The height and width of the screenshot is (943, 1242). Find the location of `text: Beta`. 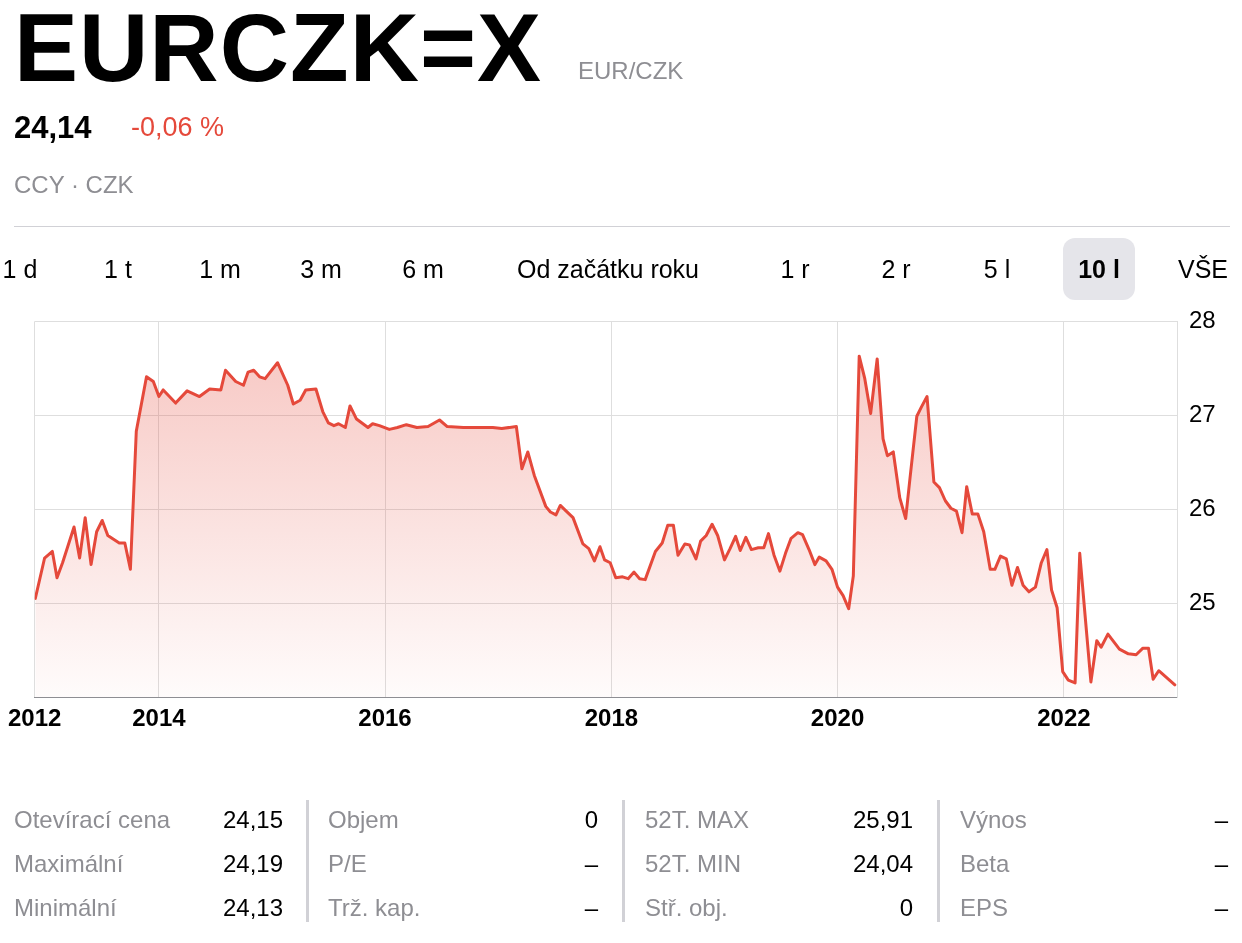

text: Beta is located at coordinates (985, 863).